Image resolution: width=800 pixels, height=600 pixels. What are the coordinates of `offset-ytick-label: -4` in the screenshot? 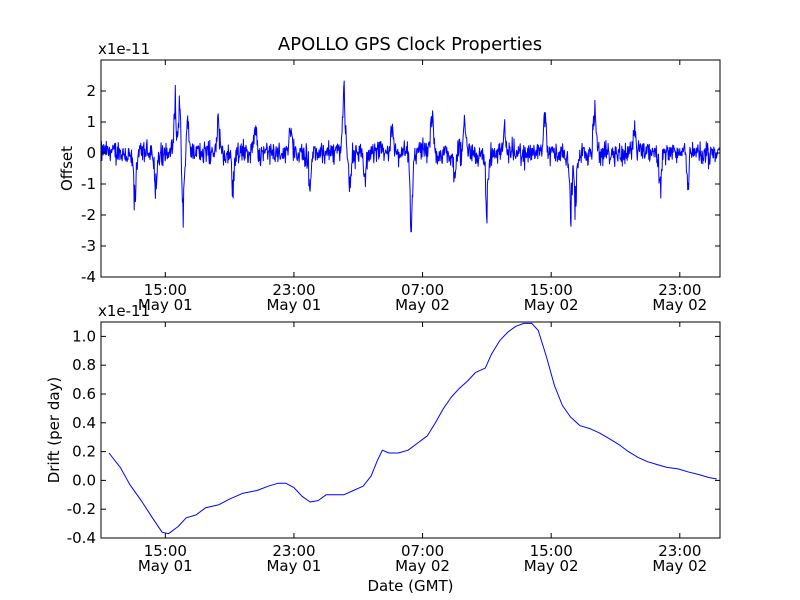 It's located at (88, 277).